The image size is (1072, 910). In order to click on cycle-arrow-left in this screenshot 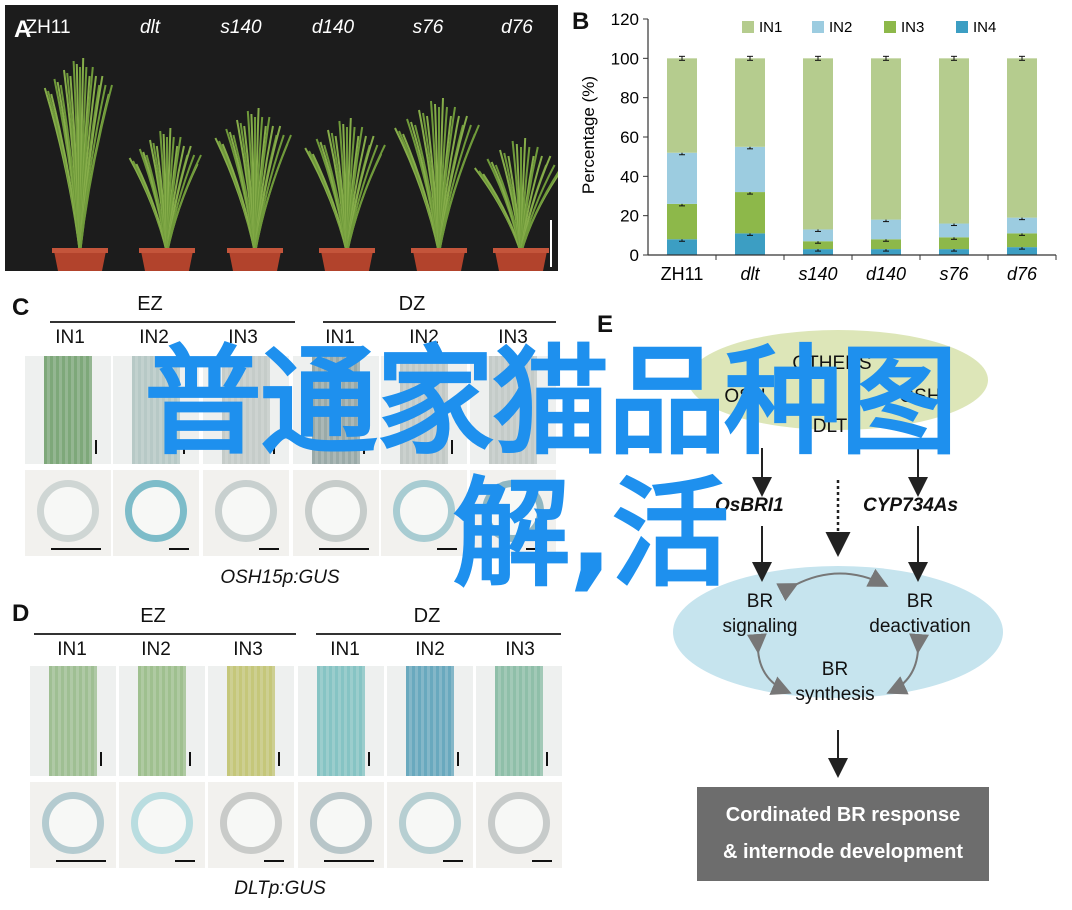, I will do `click(769, 664)`.